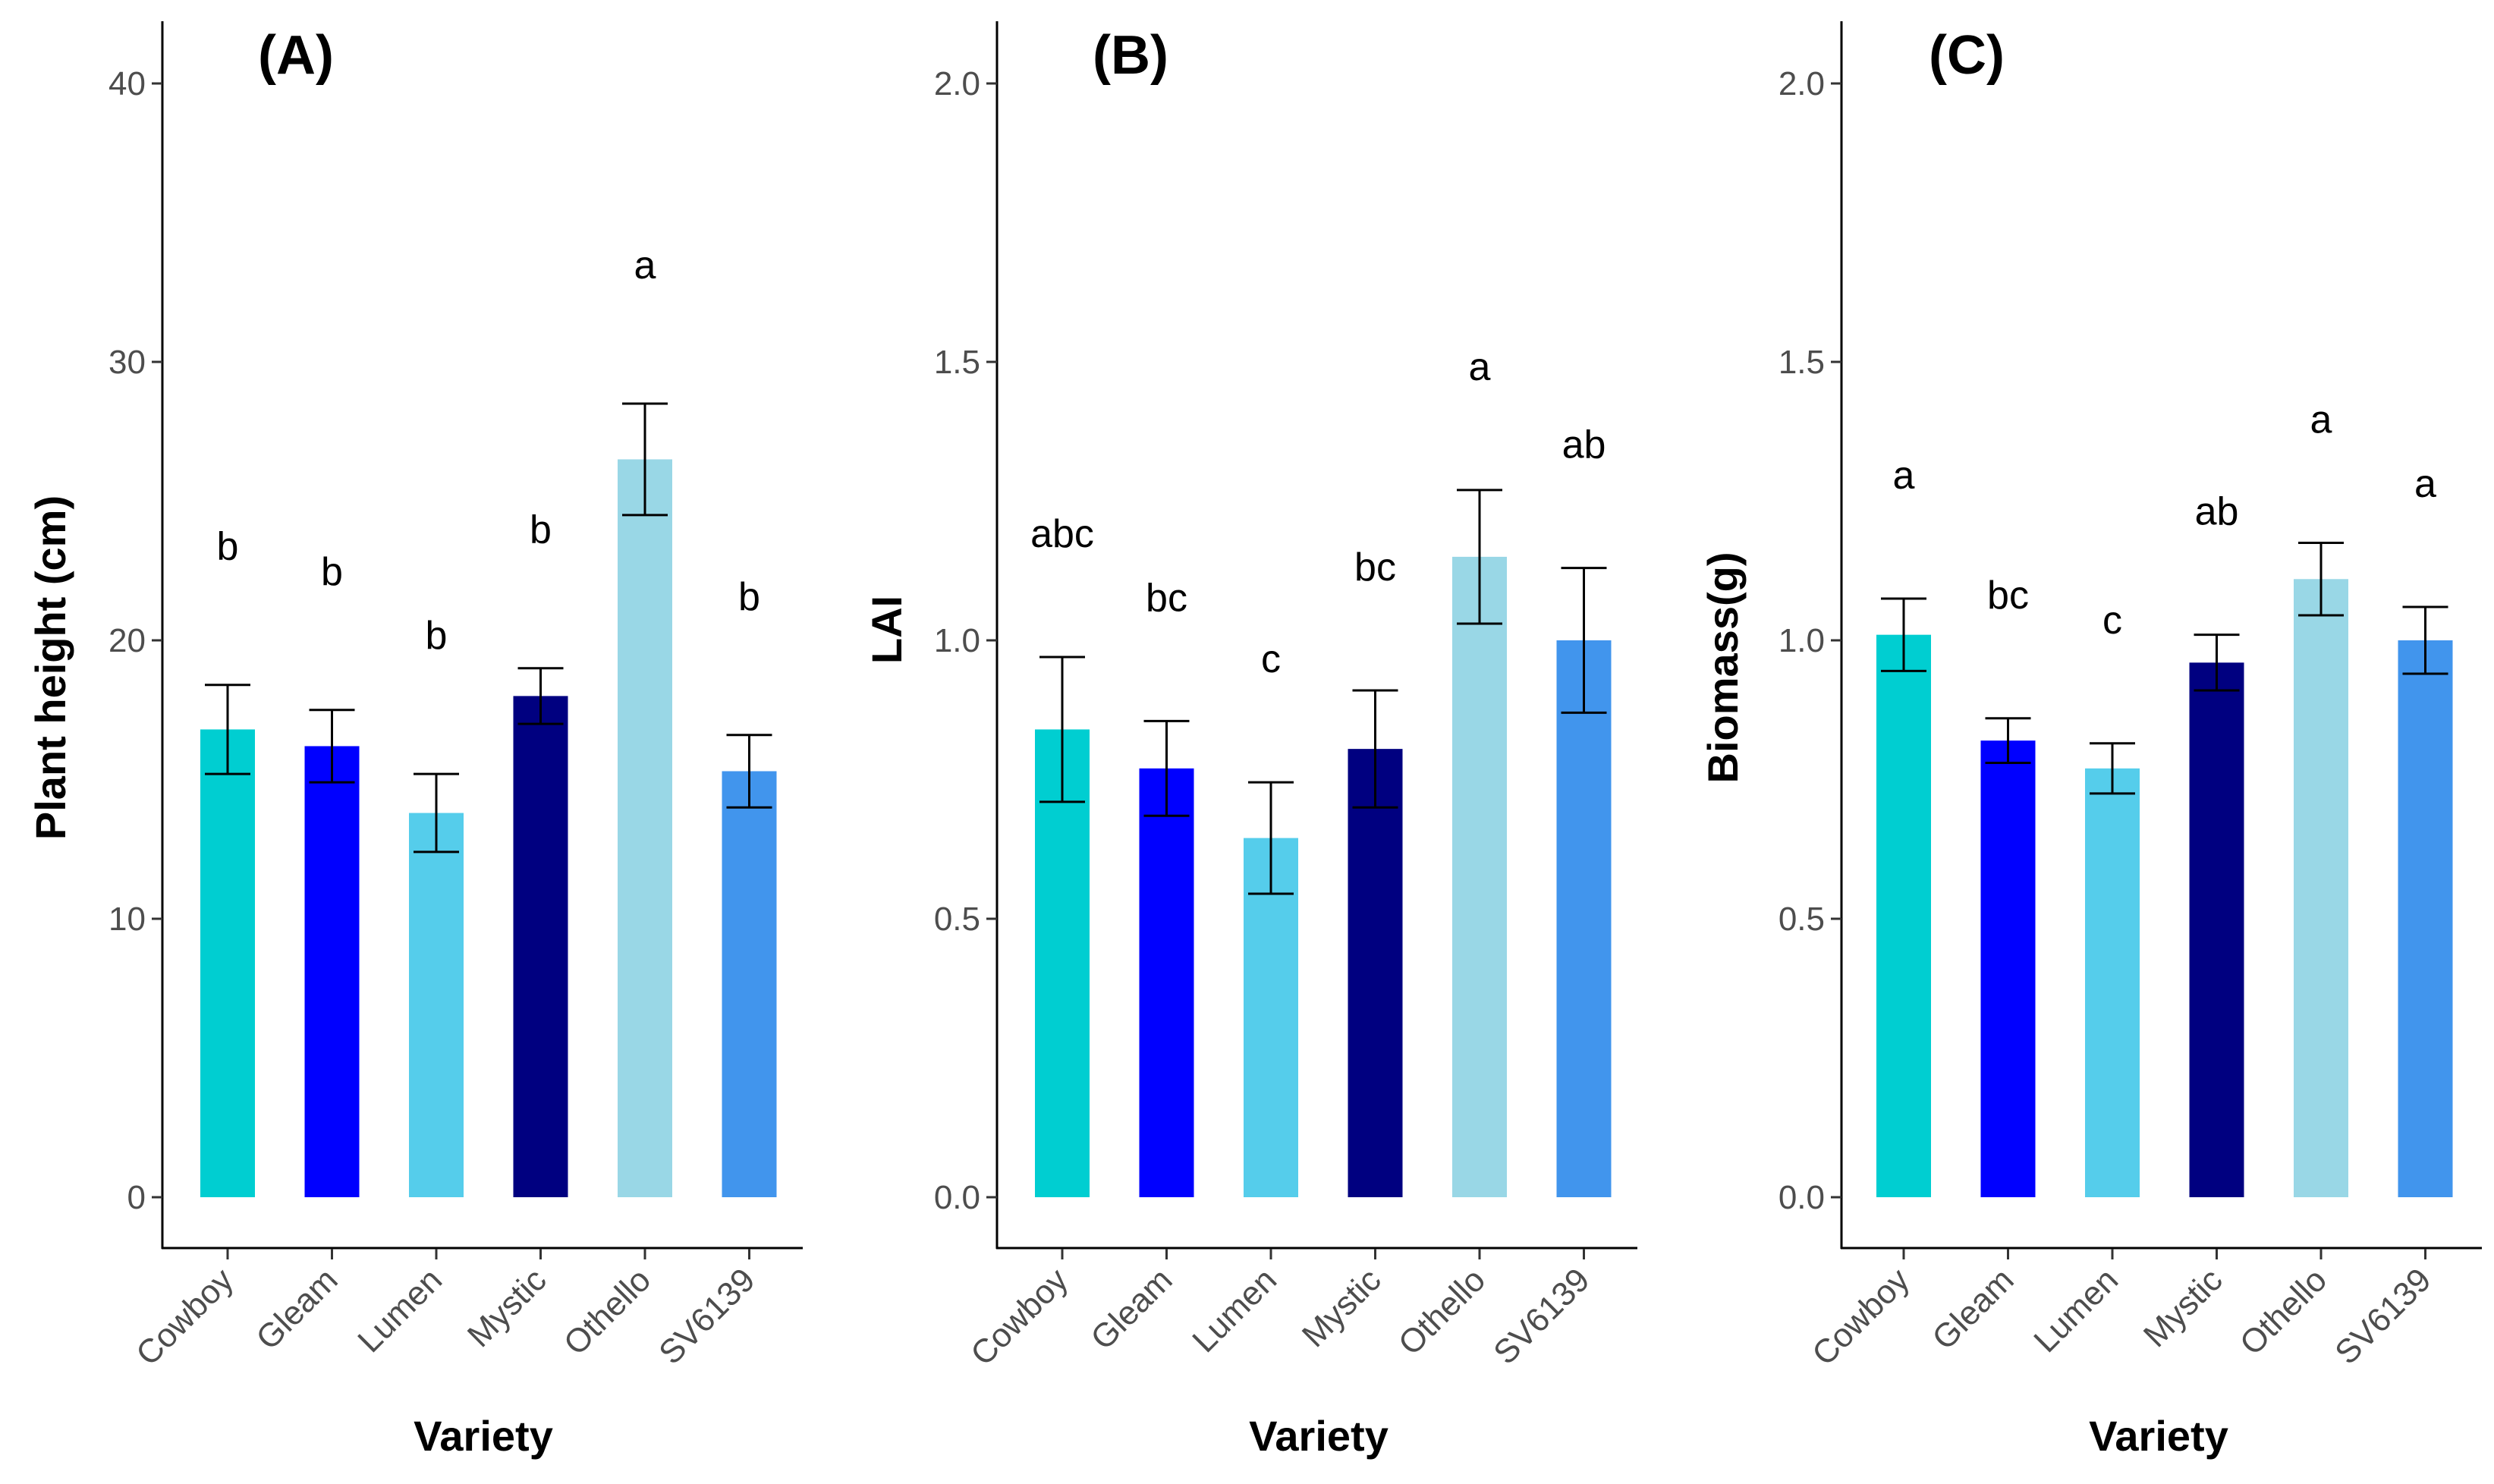  What do you see at coordinates (332, 971) in the screenshot?
I see `panel-a-bar-gleam` at bounding box center [332, 971].